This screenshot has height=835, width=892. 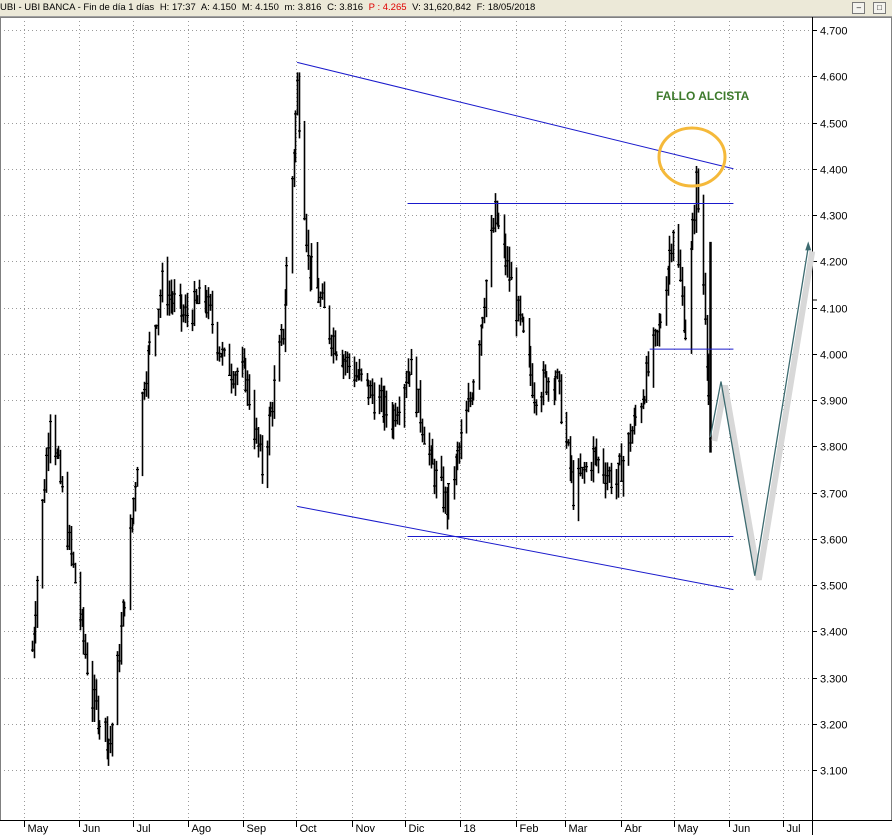 What do you see at coordinates (703, 96) in the screenshot?
I see `annotation-fallo-alcista: FALLO ALCISTA` at bounding box center [703, 96].